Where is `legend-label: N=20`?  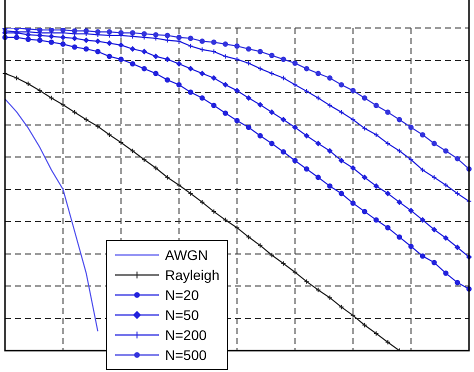 legend-label: N=20 is located at coordinates (182, 295).